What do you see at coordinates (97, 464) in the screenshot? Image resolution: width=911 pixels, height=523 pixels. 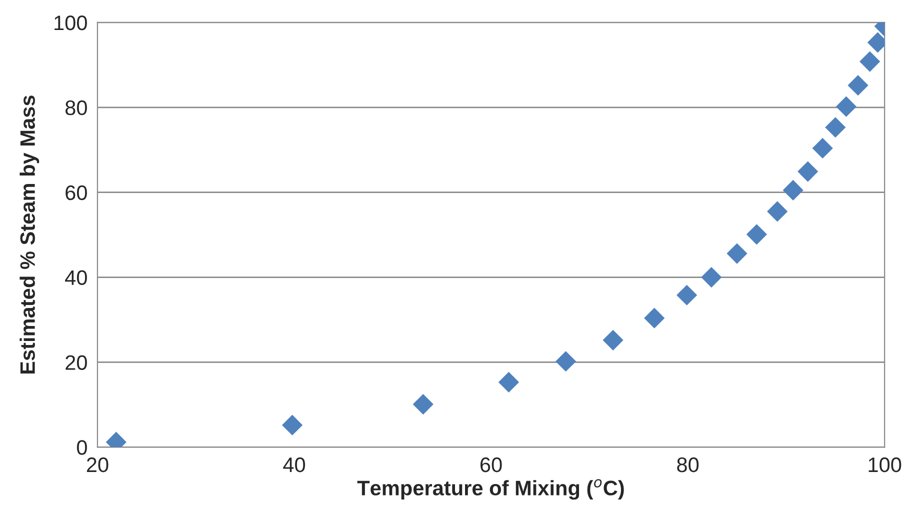 I see `x-tick-label: 20` at bounding box center [97, 464].